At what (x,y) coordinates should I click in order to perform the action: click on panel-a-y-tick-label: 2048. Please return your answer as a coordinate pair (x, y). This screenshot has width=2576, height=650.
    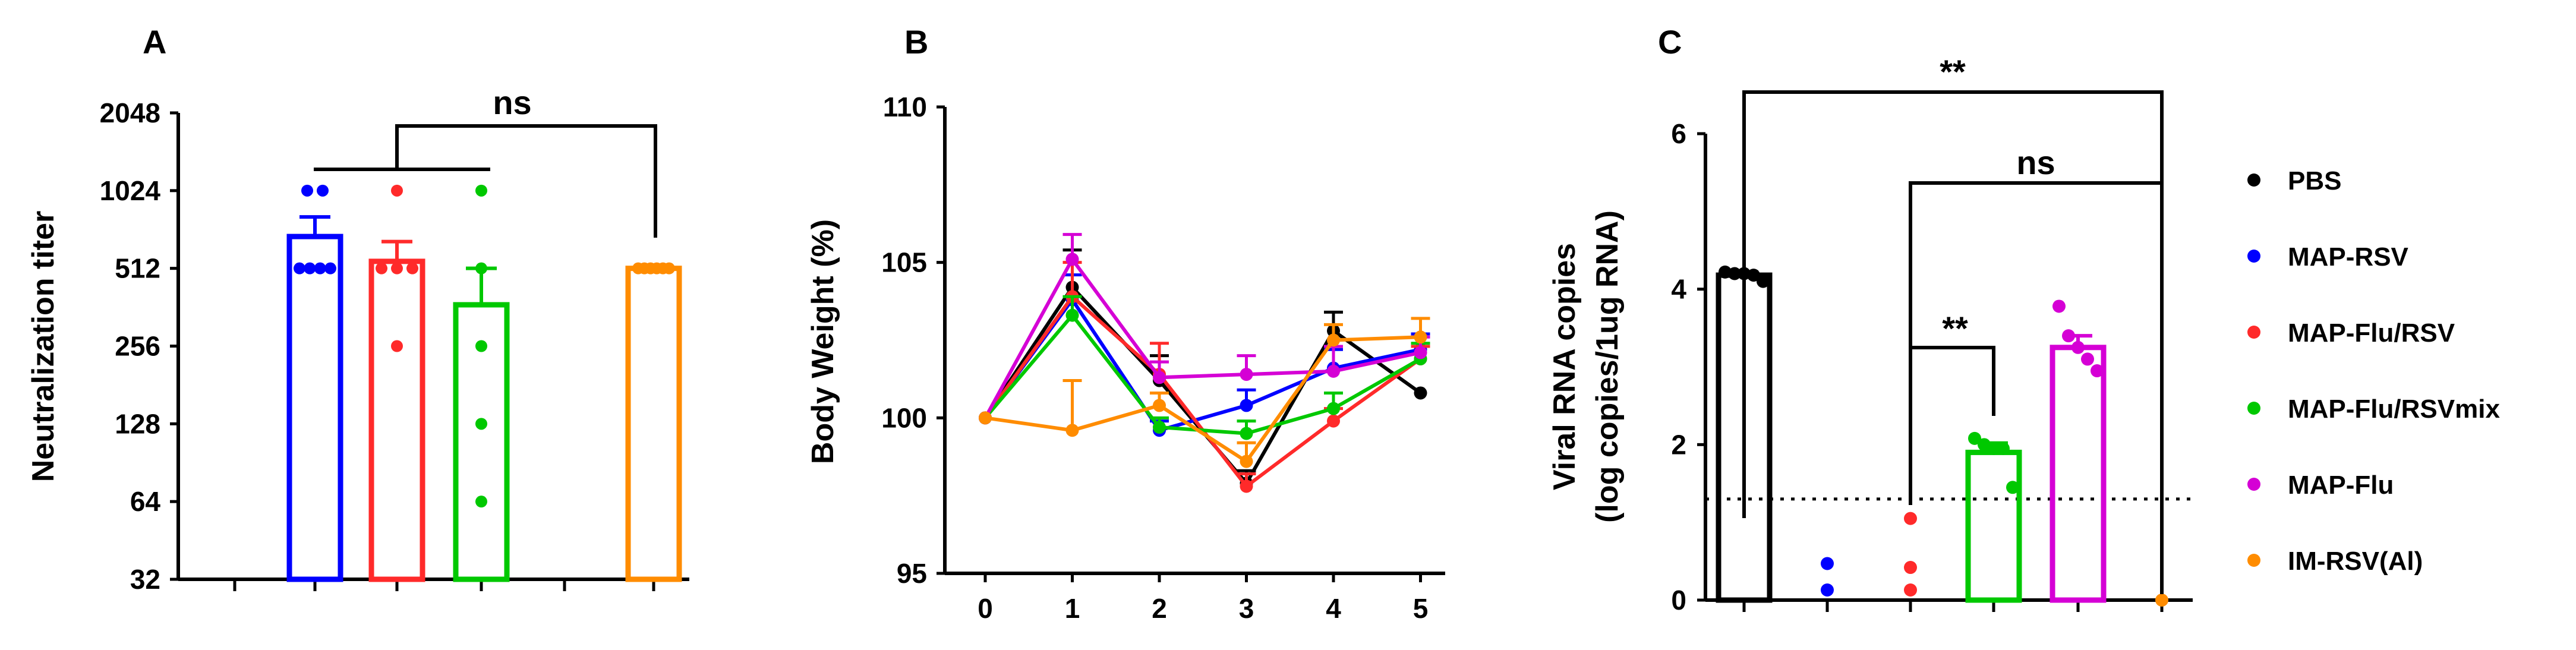
    Looking at the image, I should click on (130, 112).